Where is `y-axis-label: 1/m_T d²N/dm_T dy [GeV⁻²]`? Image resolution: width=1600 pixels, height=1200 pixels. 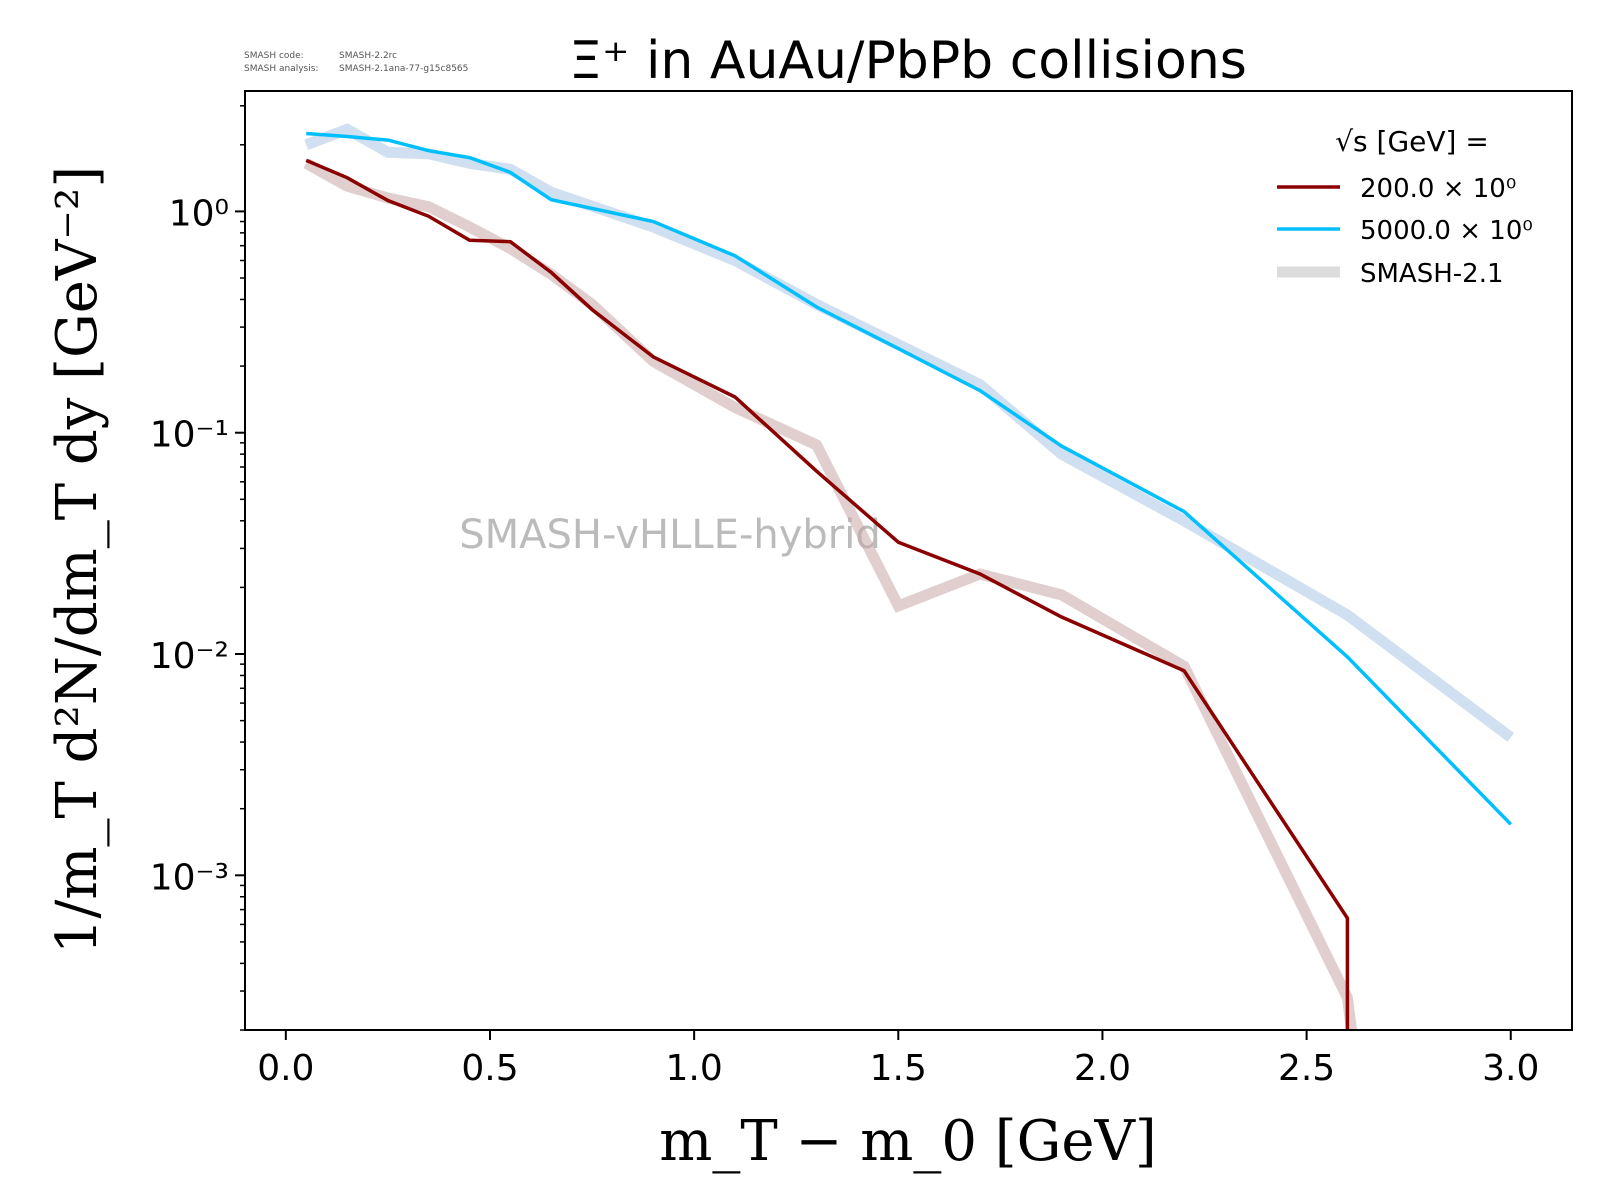 y-axis-label: 1/m_T d²N/dm_T dy [GeV⁻²] is located at coordinates (77, 560).